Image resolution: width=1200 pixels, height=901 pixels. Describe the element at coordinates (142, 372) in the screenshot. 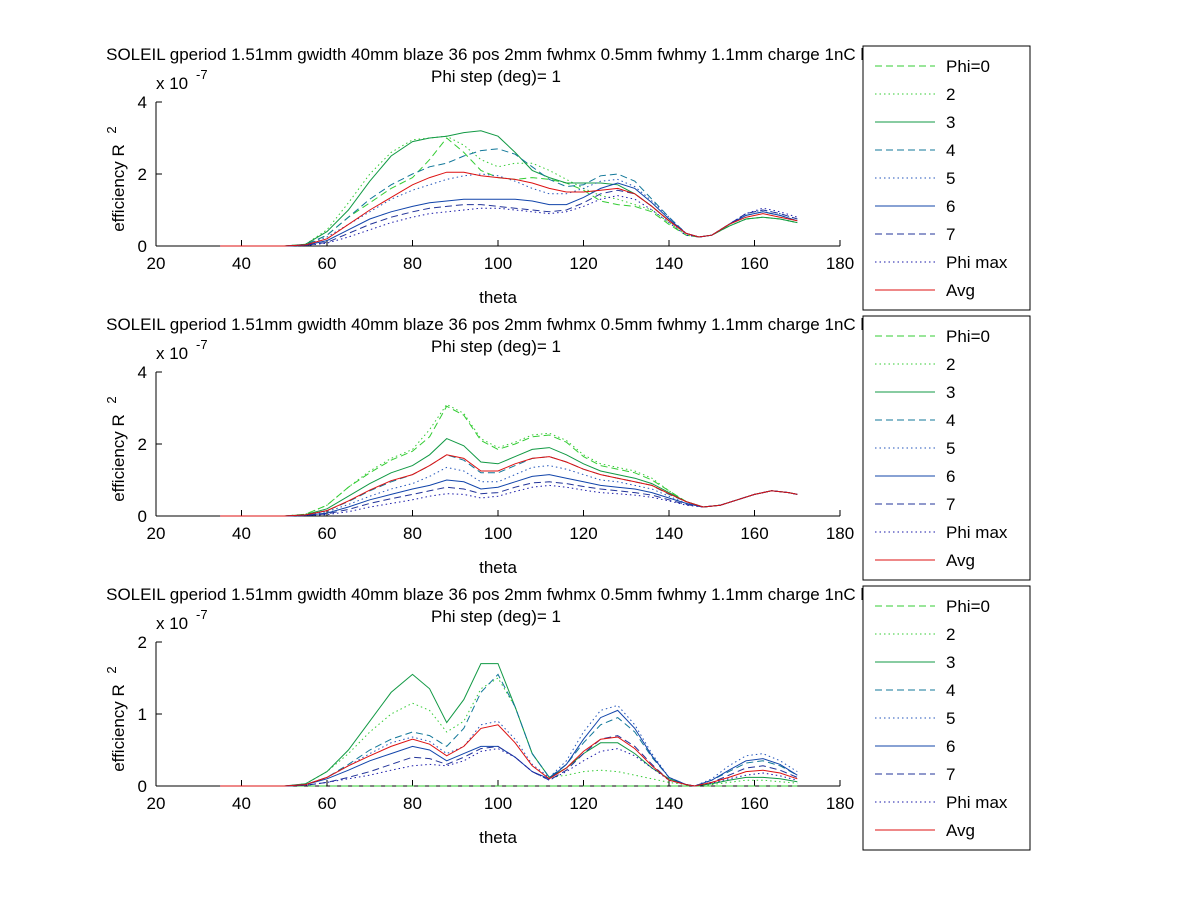

I see `y-tick-label: 4` at that location.